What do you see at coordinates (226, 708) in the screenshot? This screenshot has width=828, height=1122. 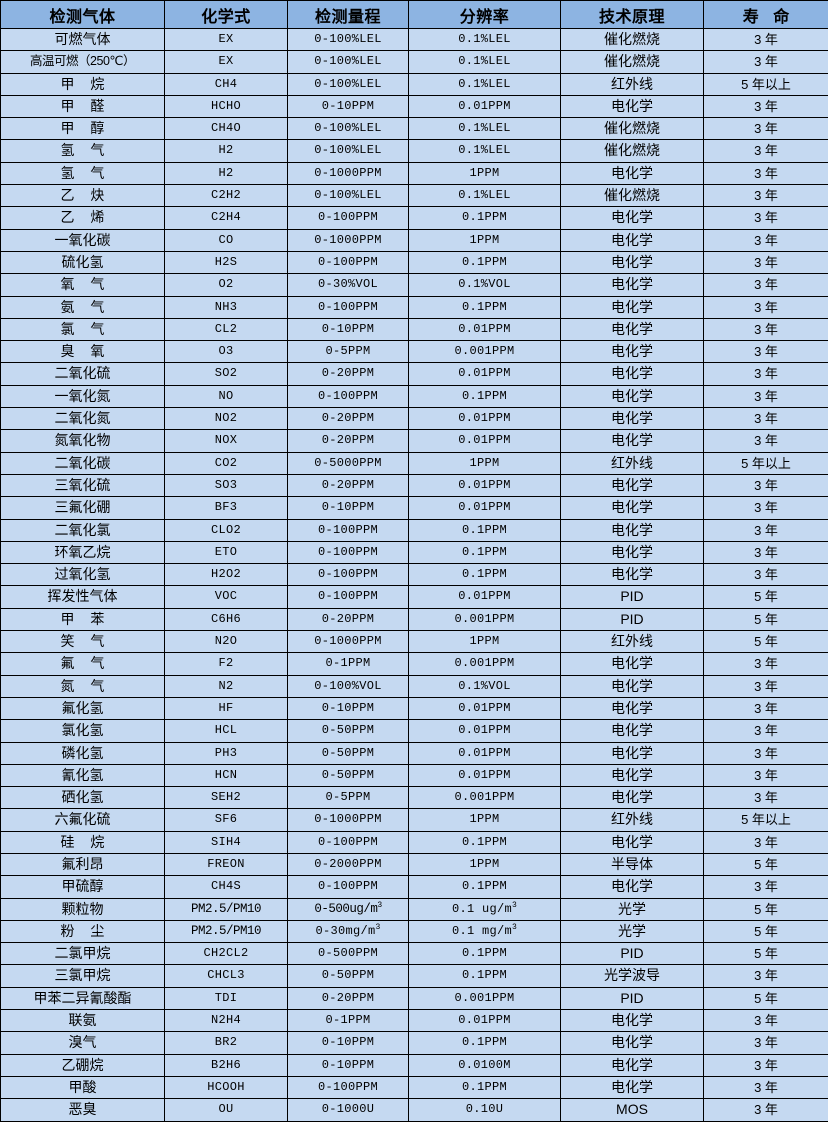 I see `chemical-formula: HF` at bounding box center [226, 708].